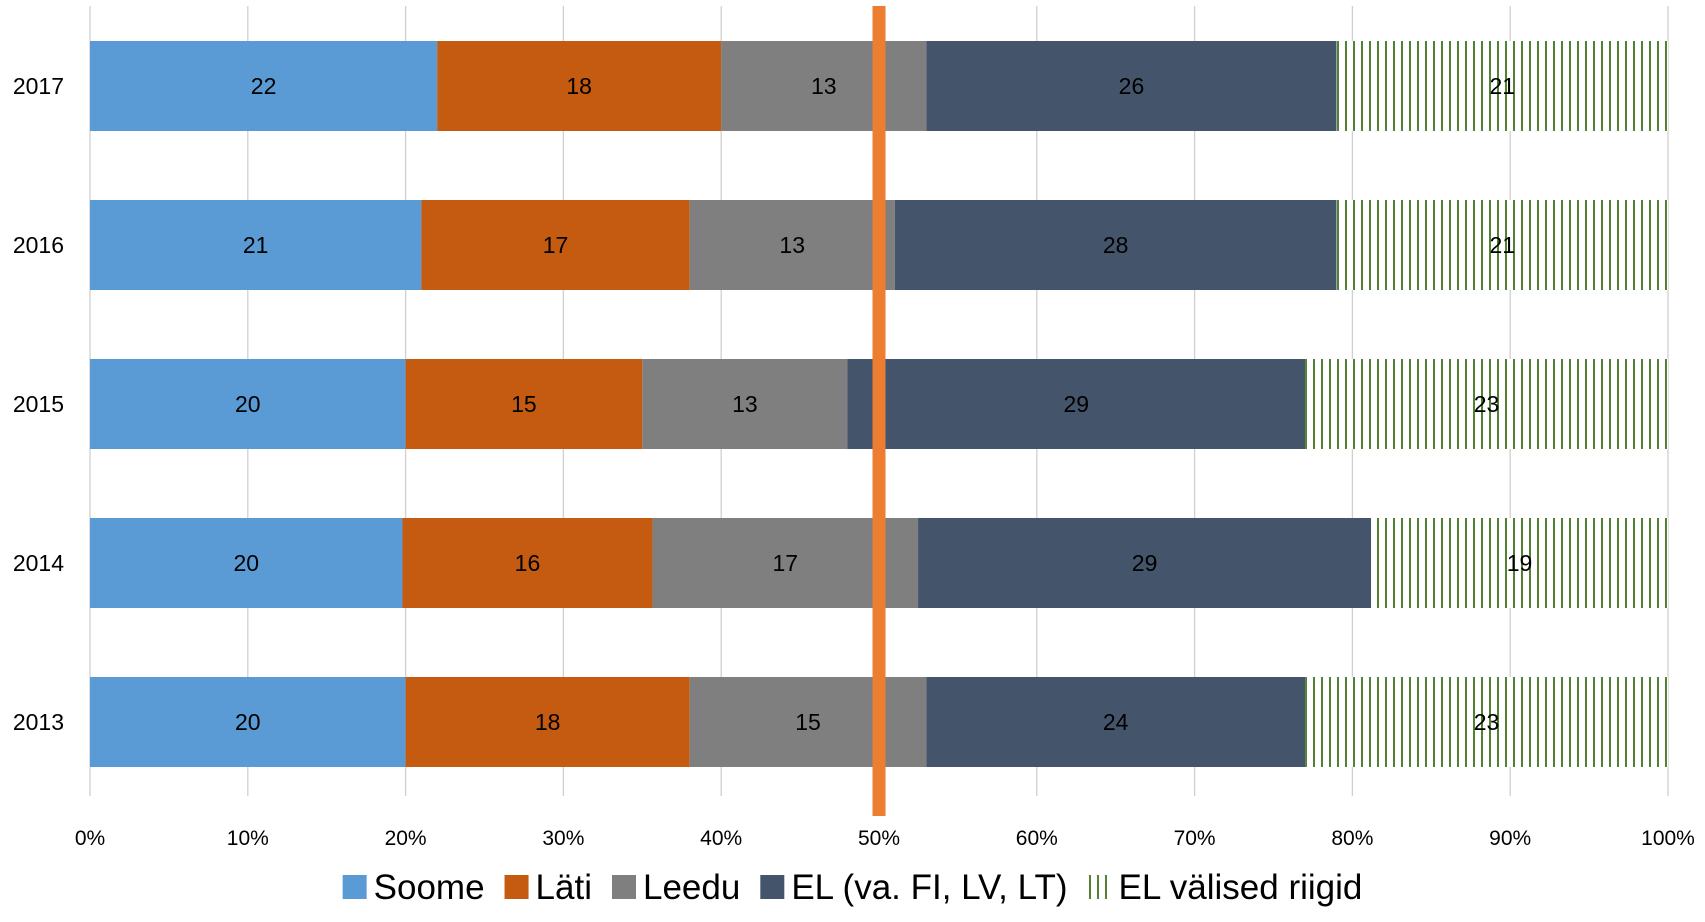 The image size is (1705, 922). What do you see at coordinates (691, 887) in the screenshot?
I see `legend-label-leedu: Leedu` at bounding box center [691, 887].